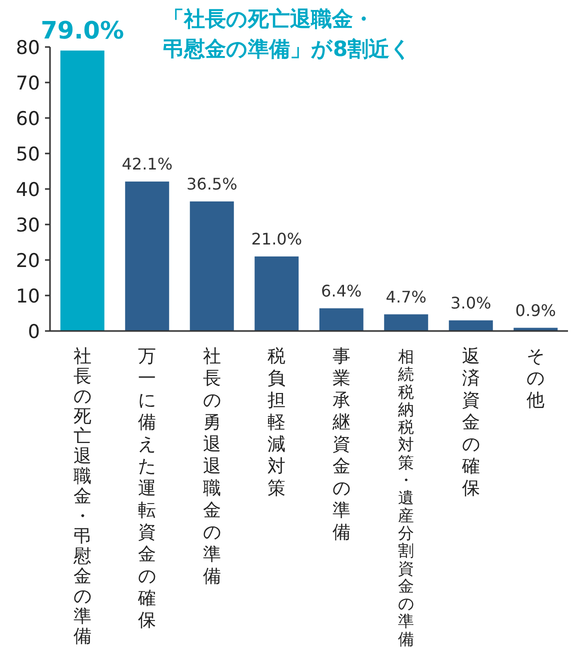 Image resolution: width=574 pixels, height=647 pixels. Describe the element at coordinates (287, 34) in the screenshot. I see `chart-title: 「社長の死亡退職金・弔慰金の準備」が8割近く` at that location.